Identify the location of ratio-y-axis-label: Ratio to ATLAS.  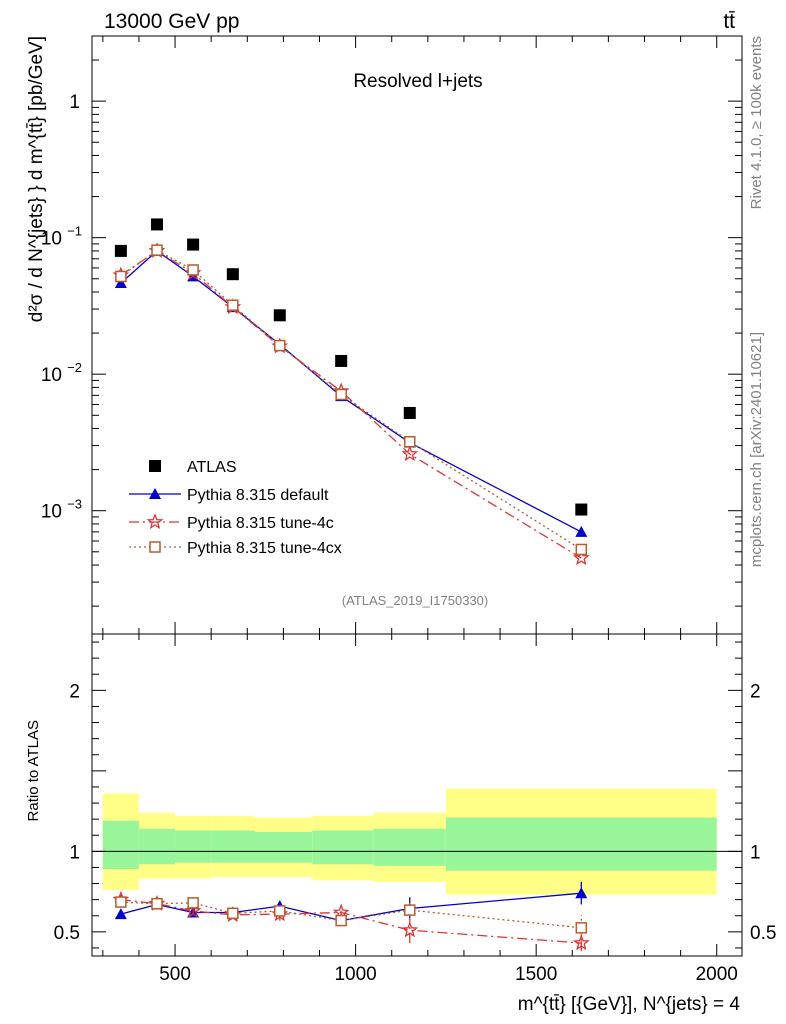
(33, 770).